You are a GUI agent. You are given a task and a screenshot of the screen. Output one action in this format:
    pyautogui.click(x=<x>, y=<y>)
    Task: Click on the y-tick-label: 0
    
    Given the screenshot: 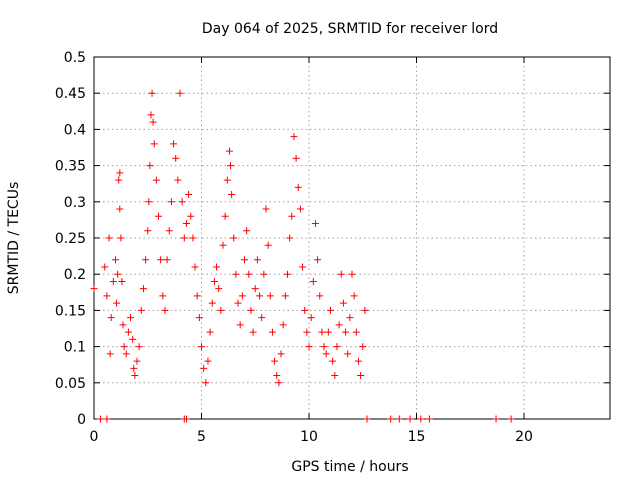 What is the action you would take?
    pyautogui.click(x=81, y=420)
    